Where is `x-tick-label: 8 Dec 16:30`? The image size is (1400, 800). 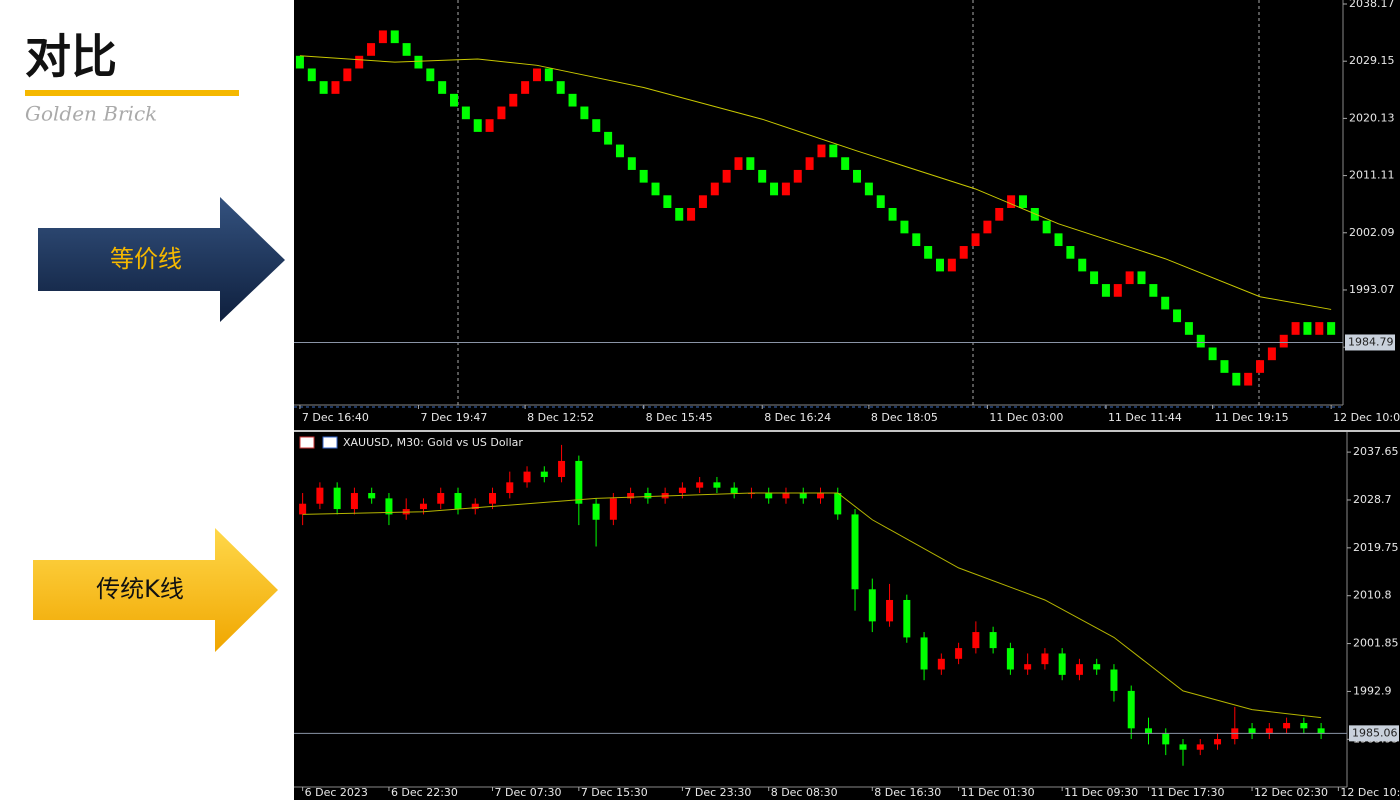
x-tick-label: 8 Dec 16:30 is located at coordinates (907, 792).